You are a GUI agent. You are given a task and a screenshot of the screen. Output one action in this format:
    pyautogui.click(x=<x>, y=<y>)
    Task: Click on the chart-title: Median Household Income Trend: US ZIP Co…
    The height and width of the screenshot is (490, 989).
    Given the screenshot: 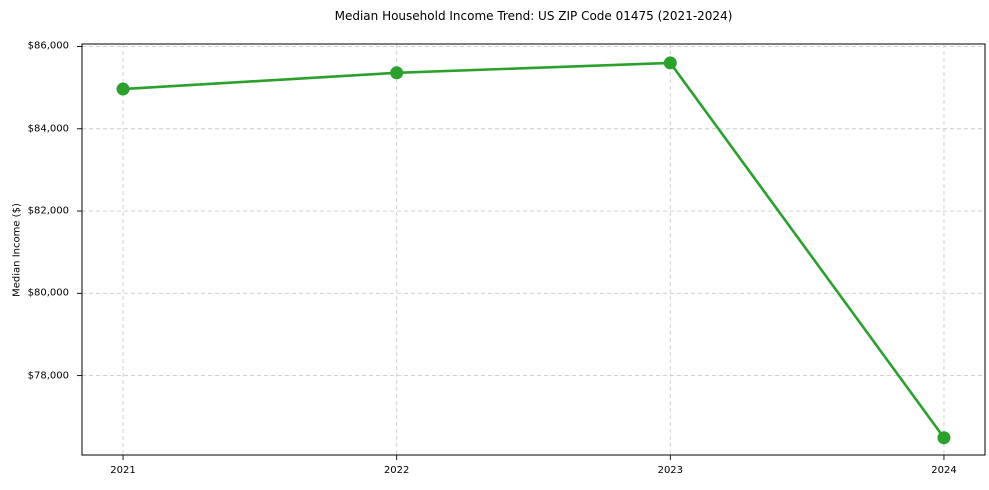 What is the action you would take?
    pyautogui.click(x=533, y=16)
    